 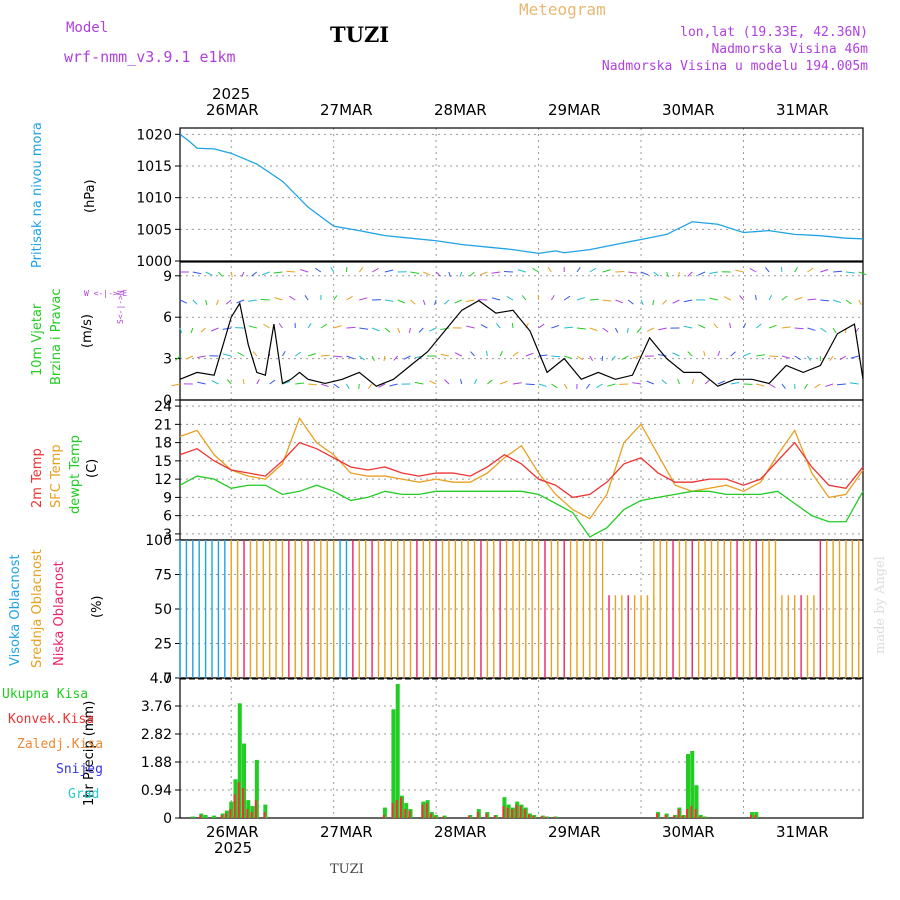 I want to click on temp-ytick-label: 12, so click(x=163, y=480).